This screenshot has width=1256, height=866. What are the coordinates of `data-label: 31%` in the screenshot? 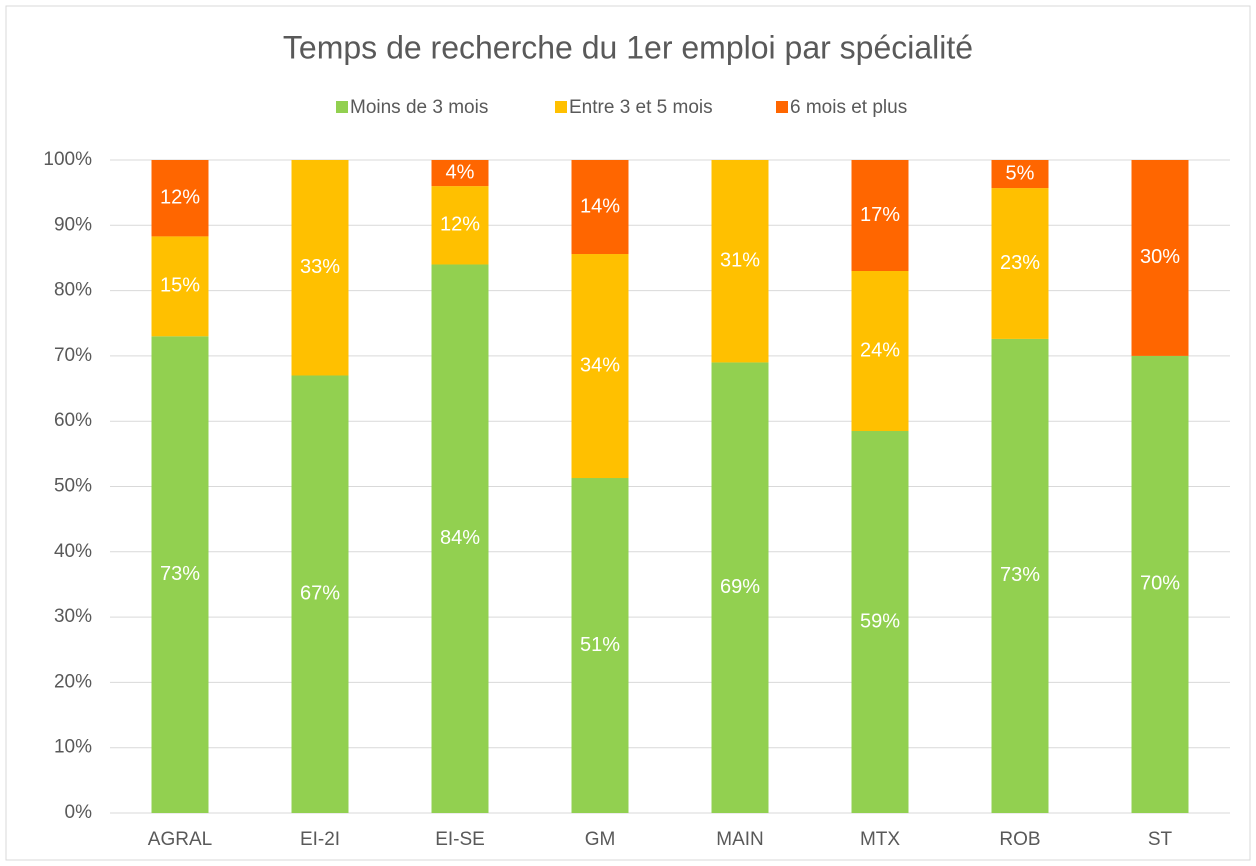 It's located at (740, 260).